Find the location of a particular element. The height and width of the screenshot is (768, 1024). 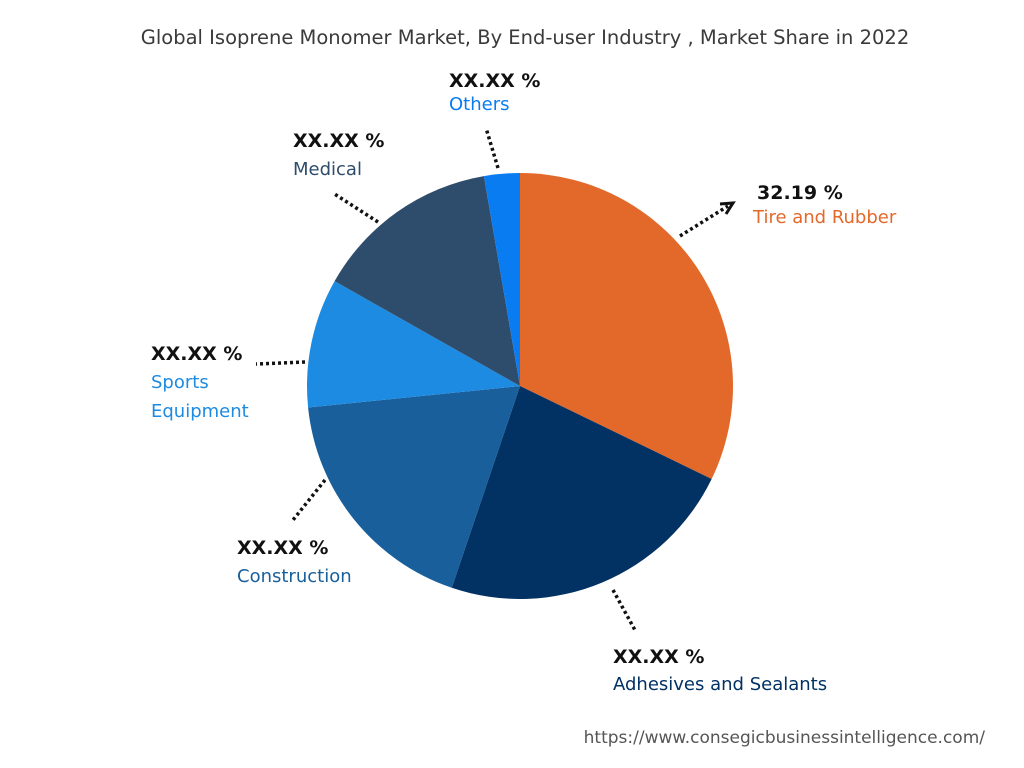

arrow-head-icon is located at coordinates (727, 208).